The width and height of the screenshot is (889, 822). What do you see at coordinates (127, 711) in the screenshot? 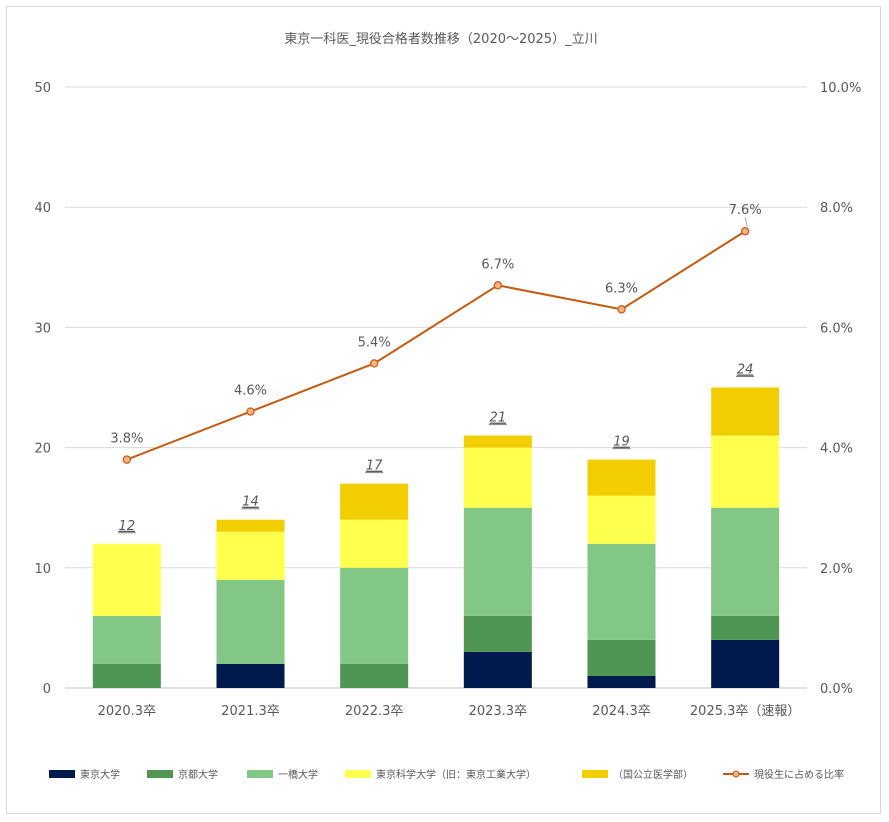
I see `x-tick-label: 2020.3卒` at bounding box center [127, 711].